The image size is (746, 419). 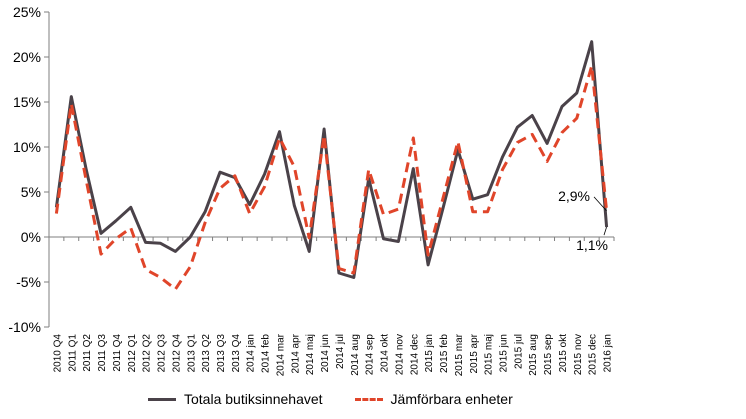 What do you see at coordinates (117, 353) in the screenshot?
I see `x-tick-label: 2011 Q4` at bounding box center [117, 353].